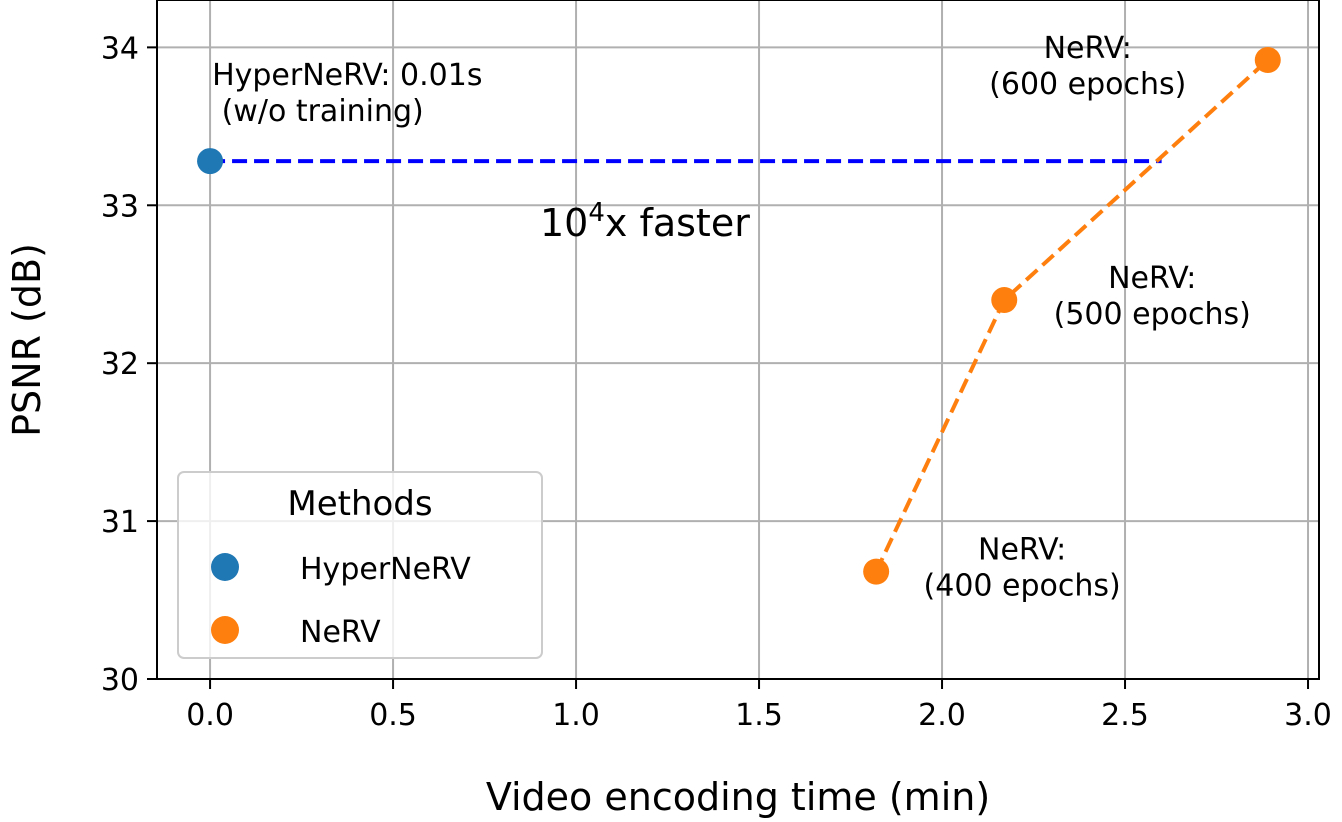 The image size is (1342, 822). I want to click on legend-box, so click(360, 565).